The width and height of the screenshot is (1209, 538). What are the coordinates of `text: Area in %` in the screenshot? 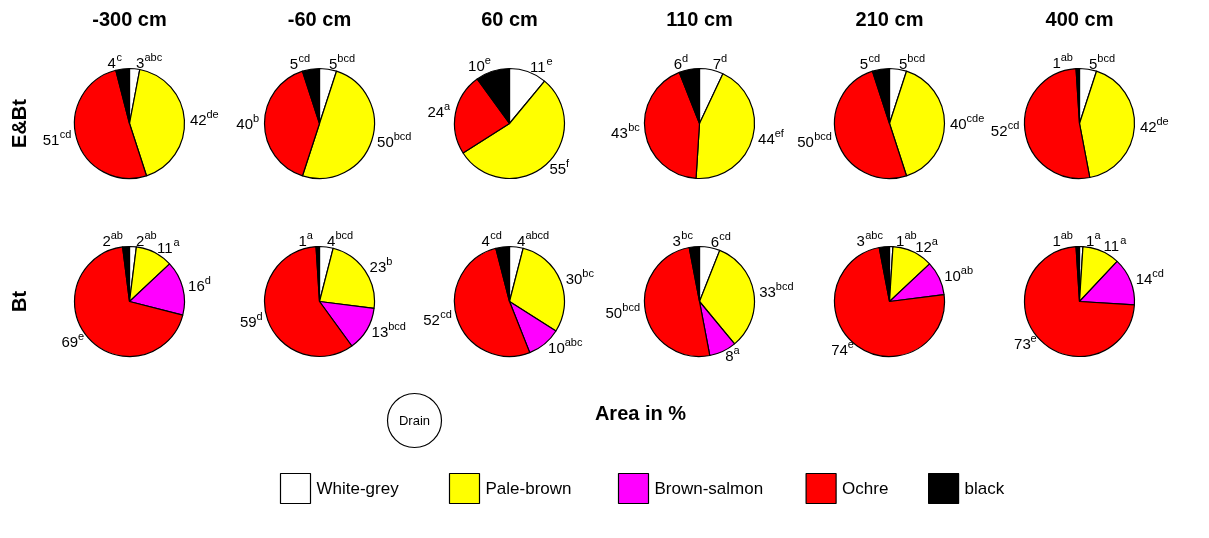 It's located at (640, 412).